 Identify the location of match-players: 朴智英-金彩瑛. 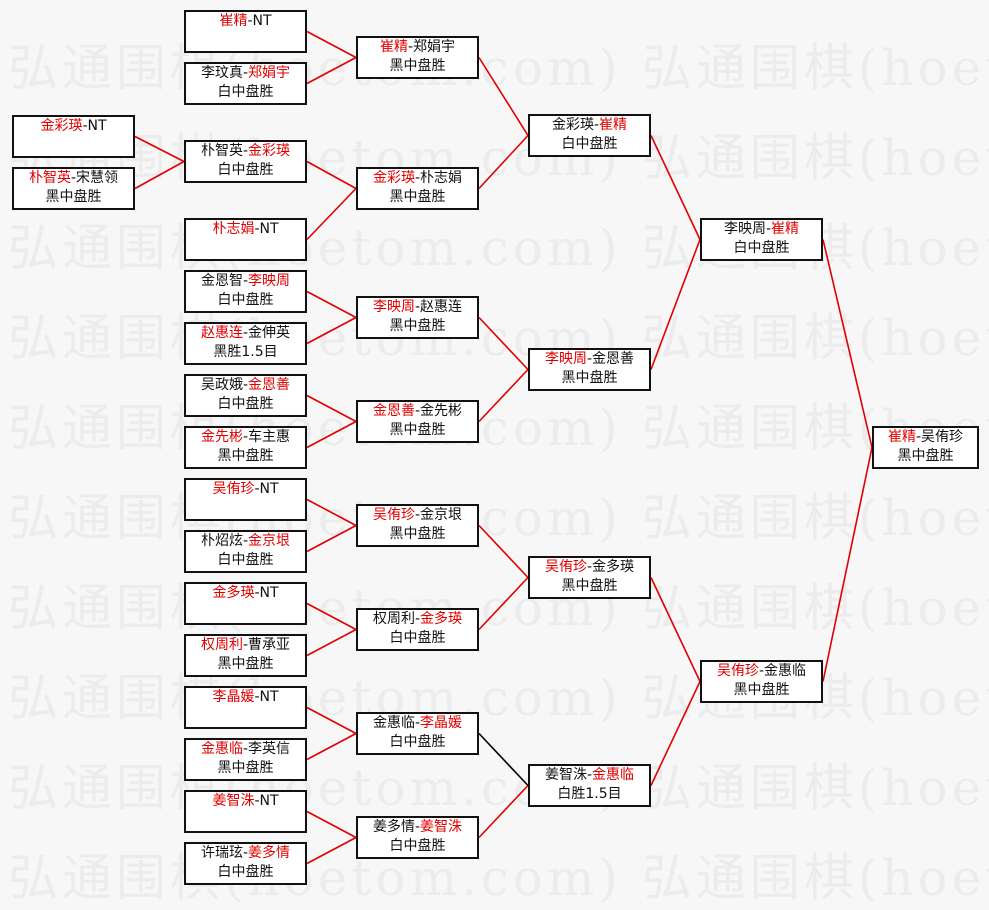
(245, 151).